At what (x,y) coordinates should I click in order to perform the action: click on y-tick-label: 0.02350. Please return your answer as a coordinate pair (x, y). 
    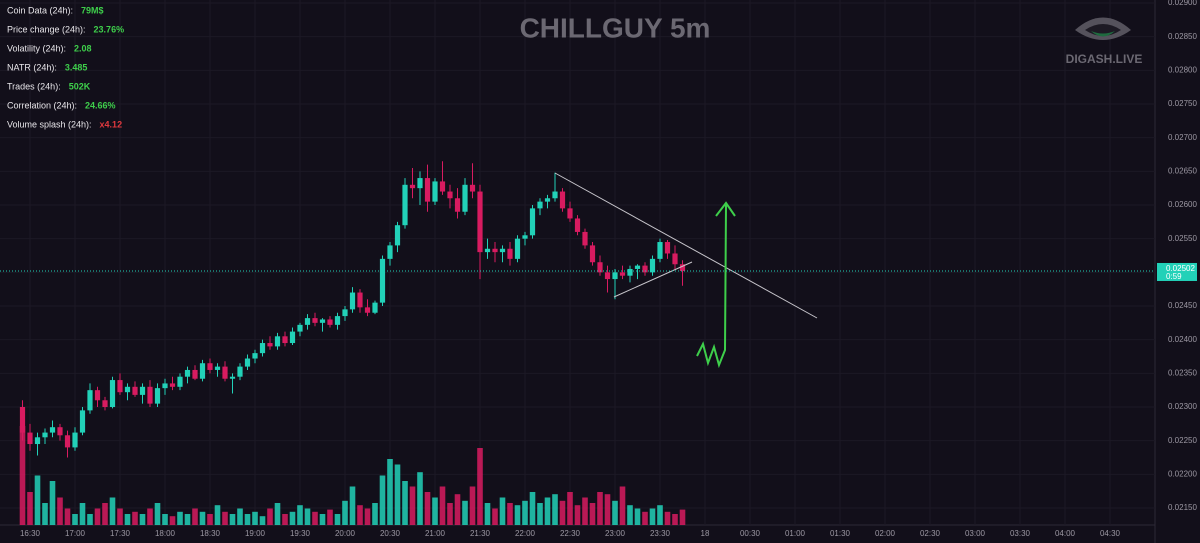
    Looking at the image, I should click on (1182, 372).